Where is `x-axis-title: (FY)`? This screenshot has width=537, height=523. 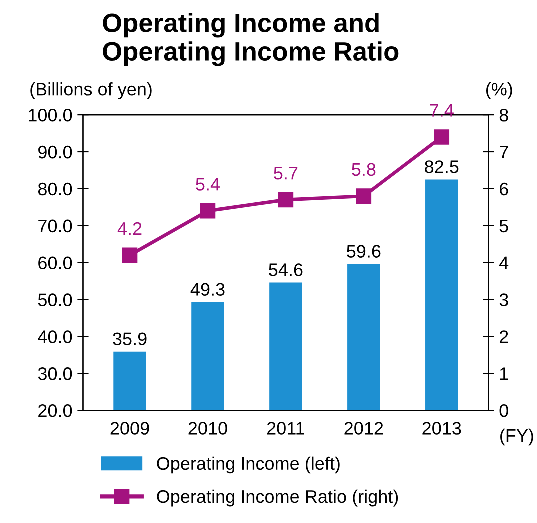
x-axis-title: (FY) is located at coordinates (517, 437).